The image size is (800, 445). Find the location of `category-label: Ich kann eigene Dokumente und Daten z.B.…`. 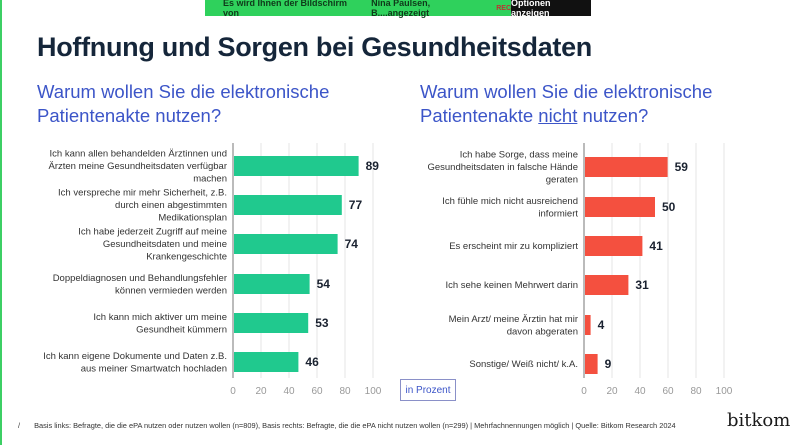

category-label: Ich kann eigene Dokumente und Daten z.B.… is located at coordinates (135, 363).